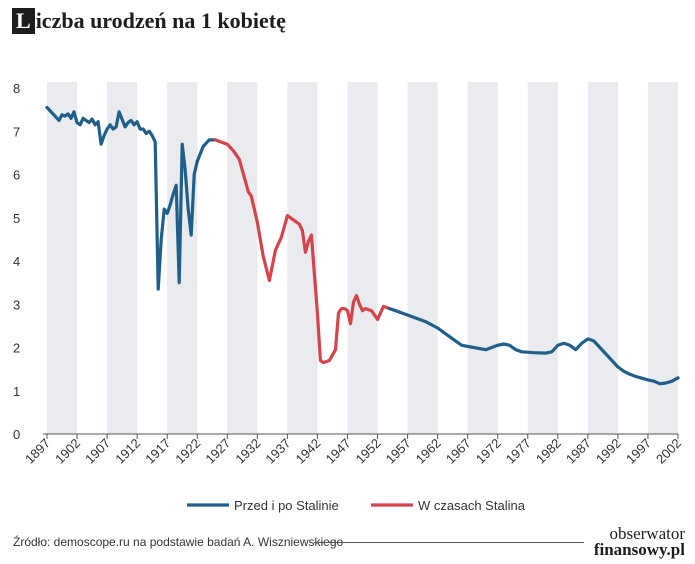 Image resolution: width=695 pixels, height=564 pixels. Describe the element at coordinates (647, 533) in the screenshot. I see `brand-line-1: obserwator` at that location.